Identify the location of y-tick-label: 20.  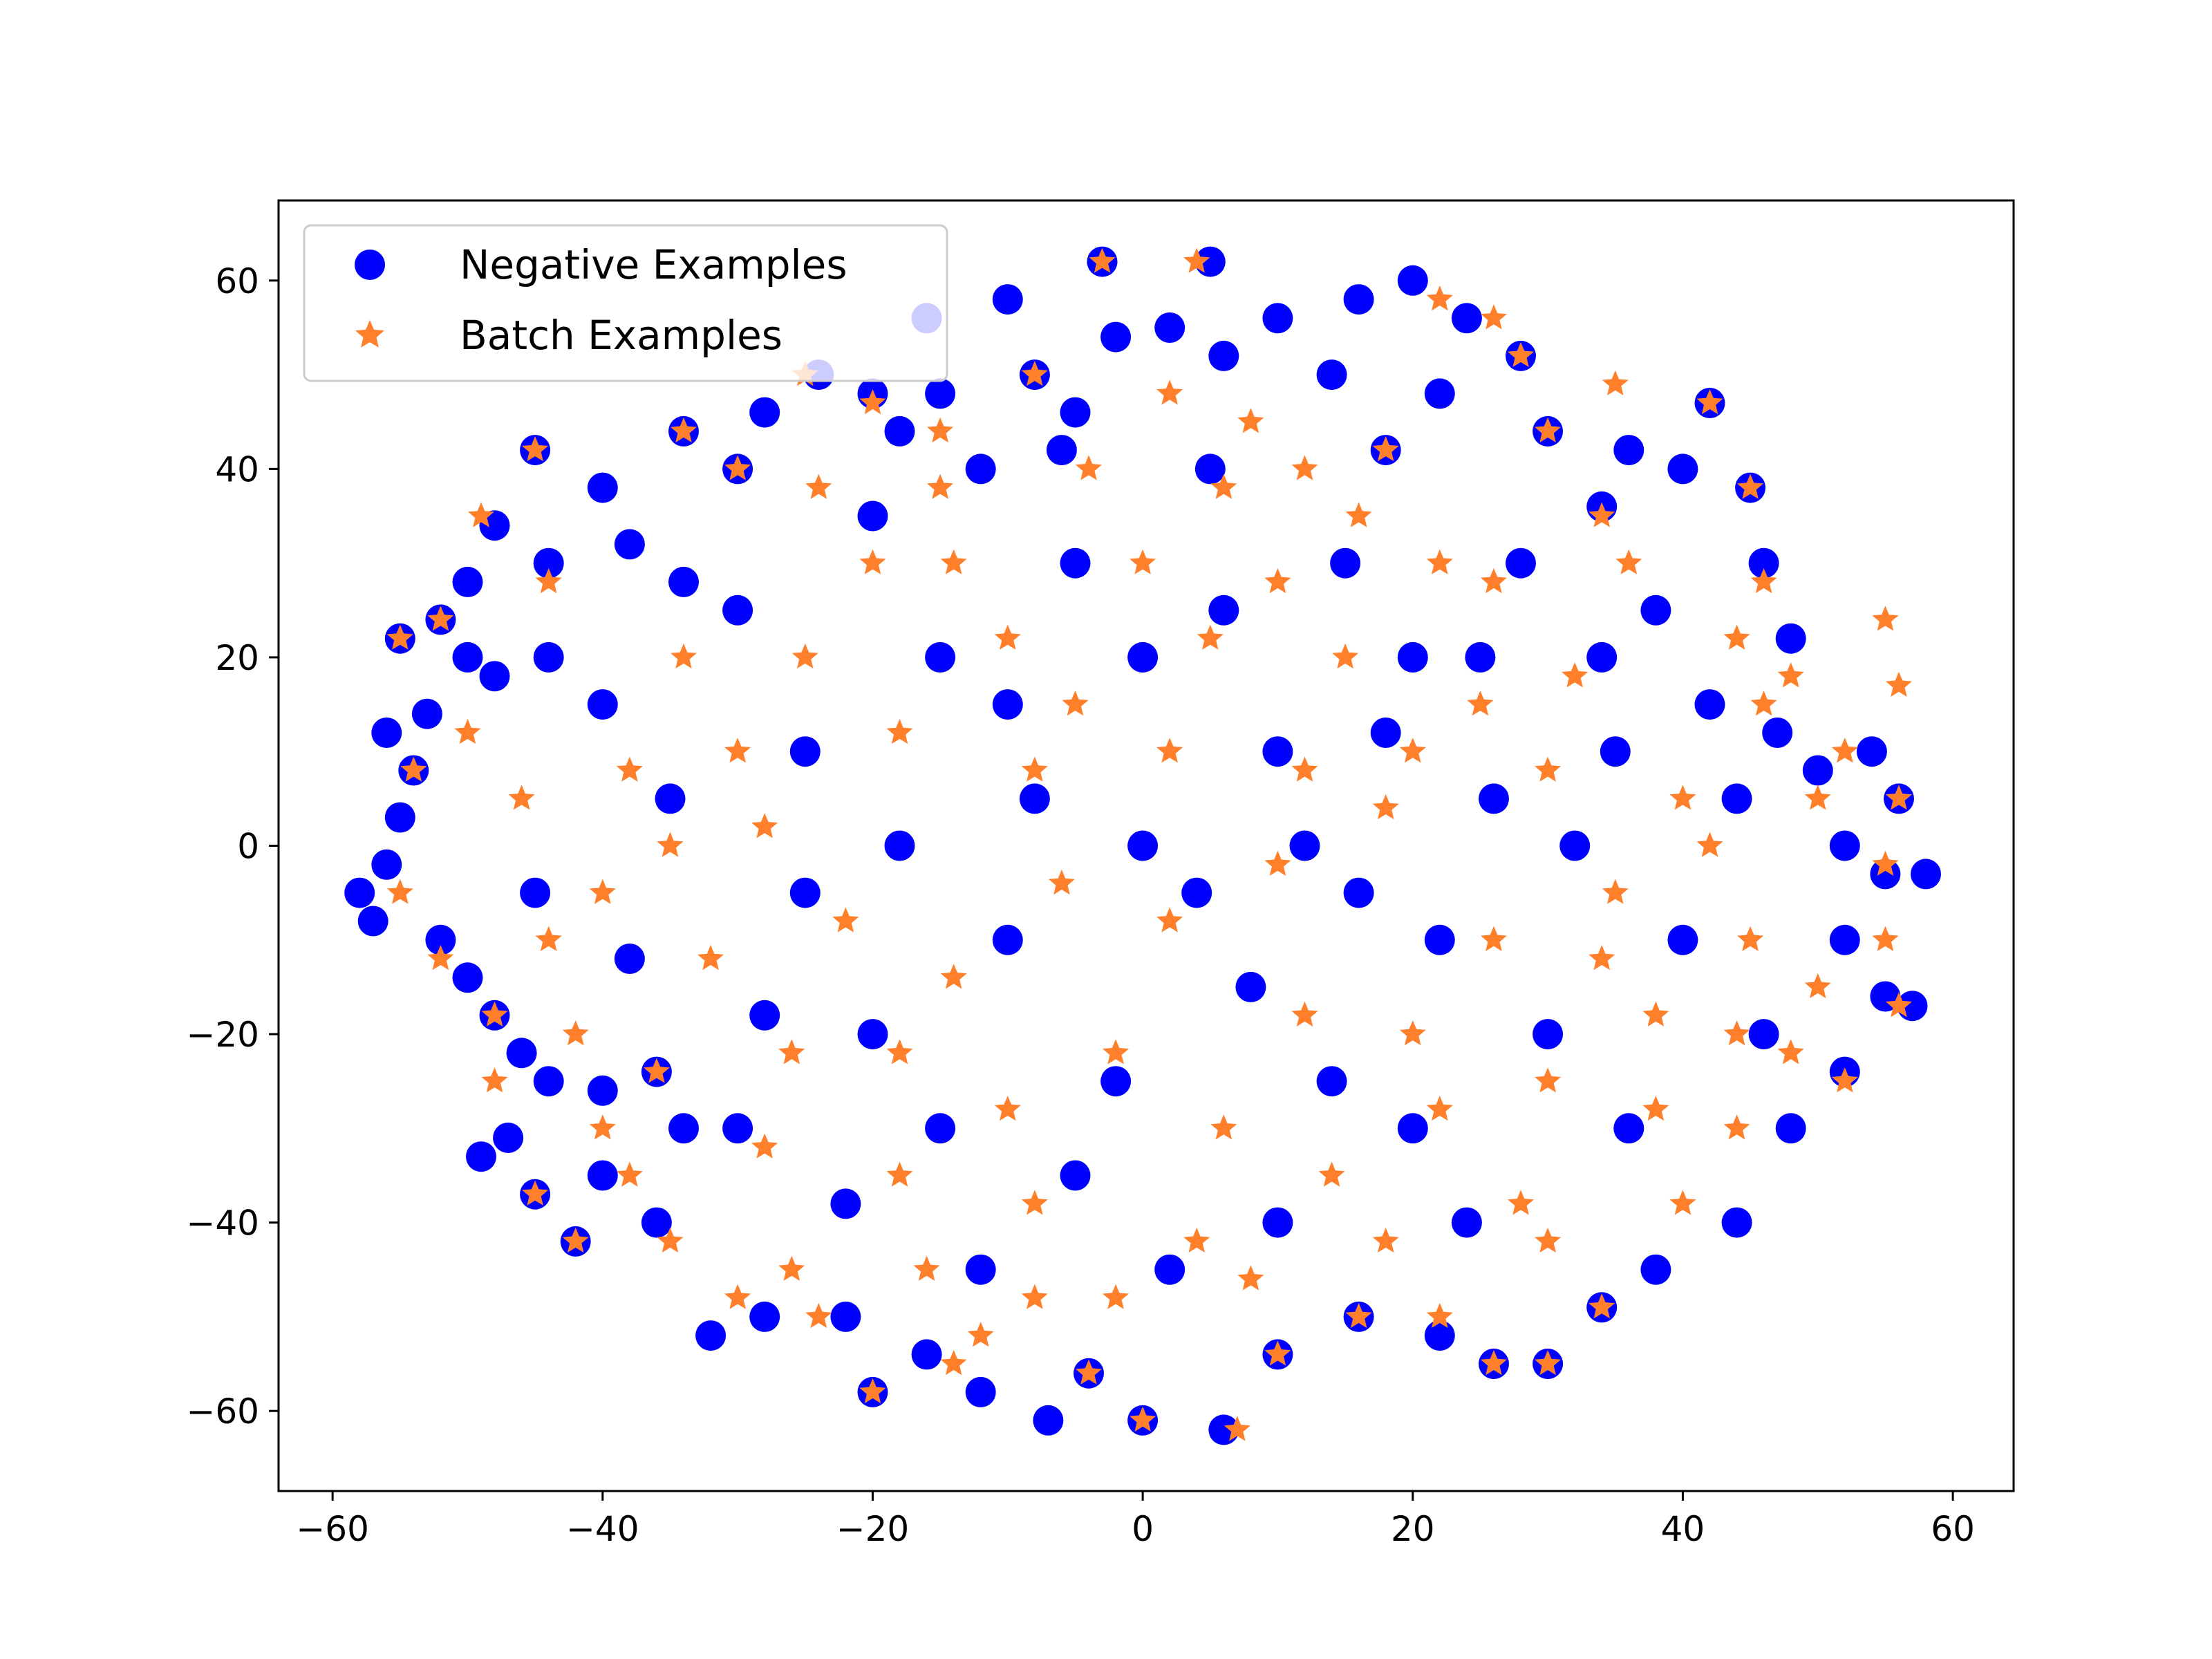
(237, 658).